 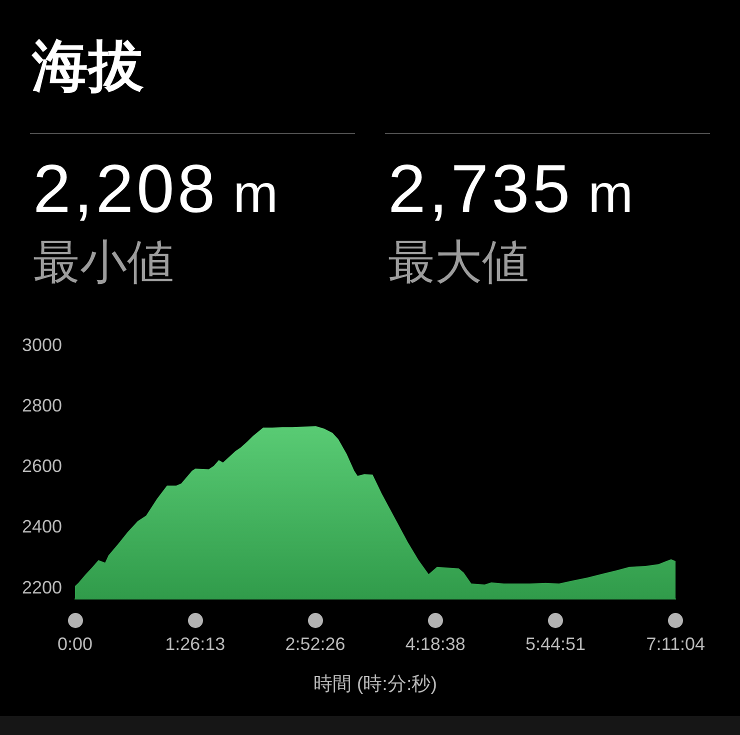 I want to click on x-tick-label: 4:18:38, so click(x=435, y=644).